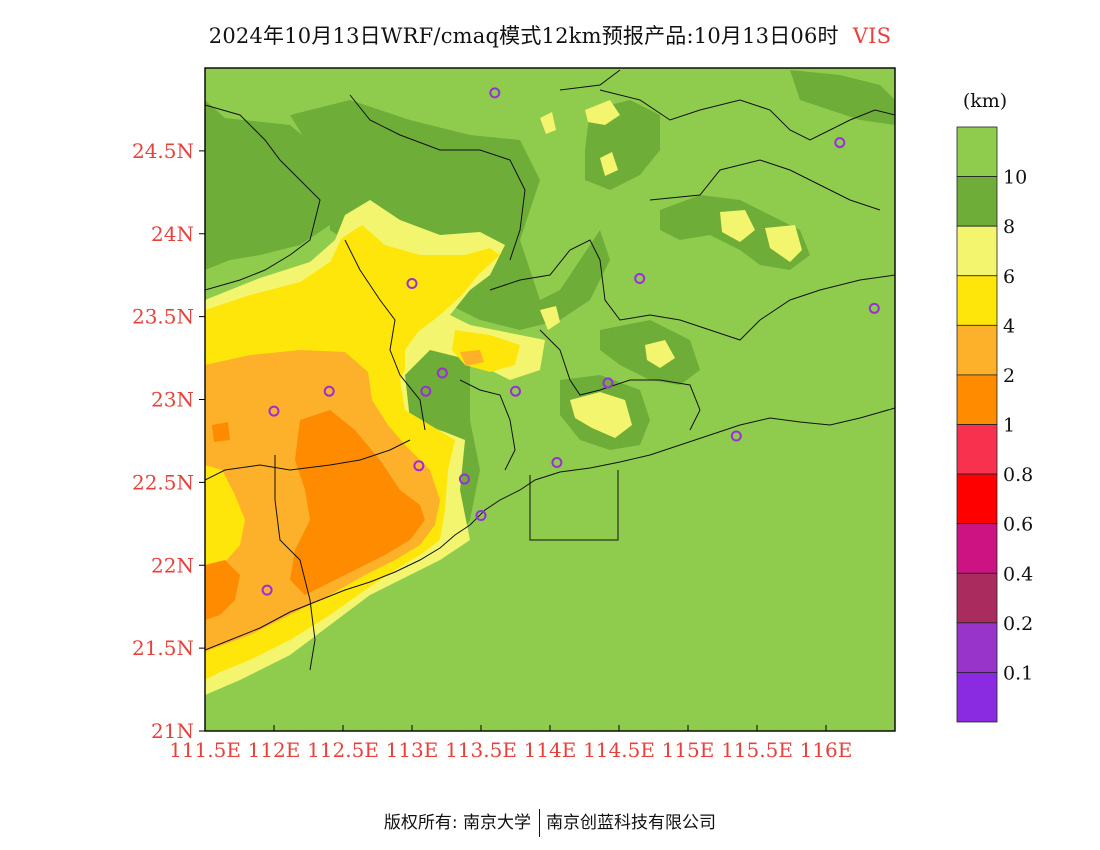 The width and height of the screenshot is (1100, 850). What do you see at coordinates (357, 502) in the screenshot?
I see `vis-1km-region-center` at bounding box center [357, 502].